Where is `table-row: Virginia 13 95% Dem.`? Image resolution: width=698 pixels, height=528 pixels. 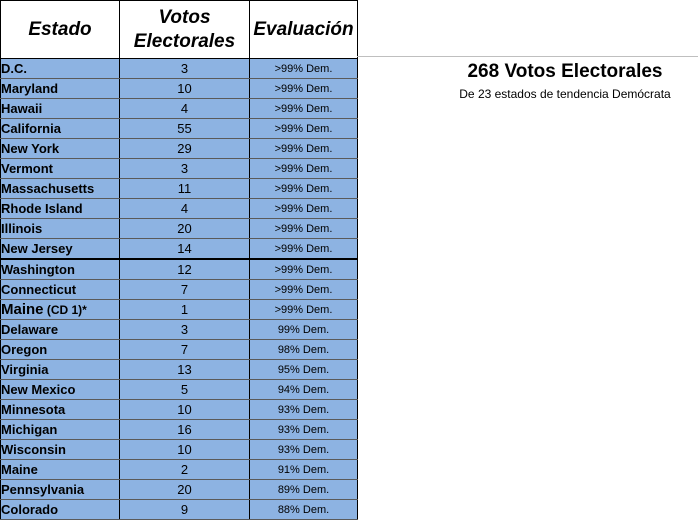
table-row: Virginia 13 95% Dem. is located at coordinates (179, 369).